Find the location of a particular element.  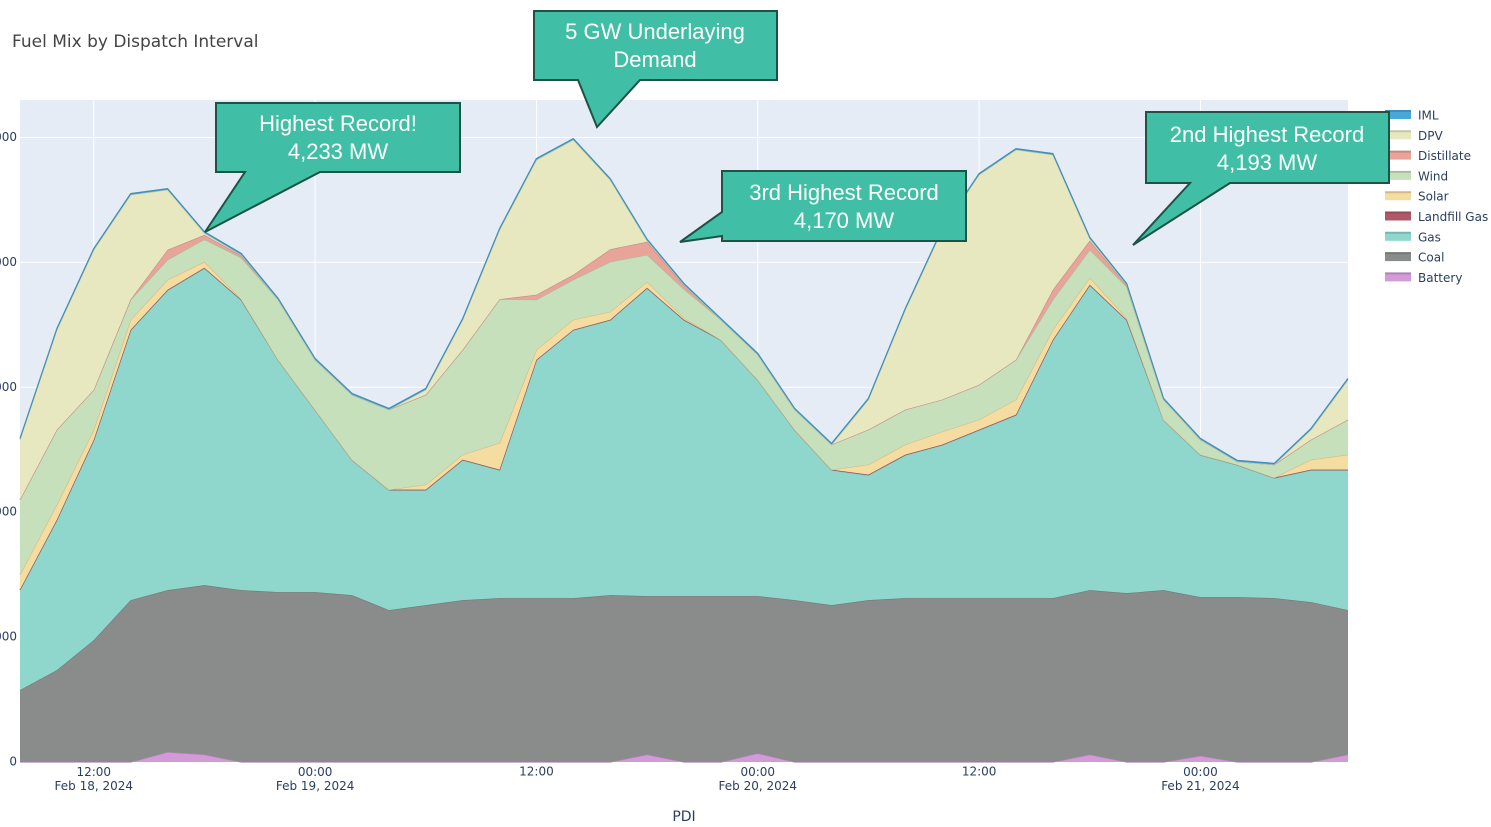

legend-label: Distillate is located at coordinates (1444, 156).